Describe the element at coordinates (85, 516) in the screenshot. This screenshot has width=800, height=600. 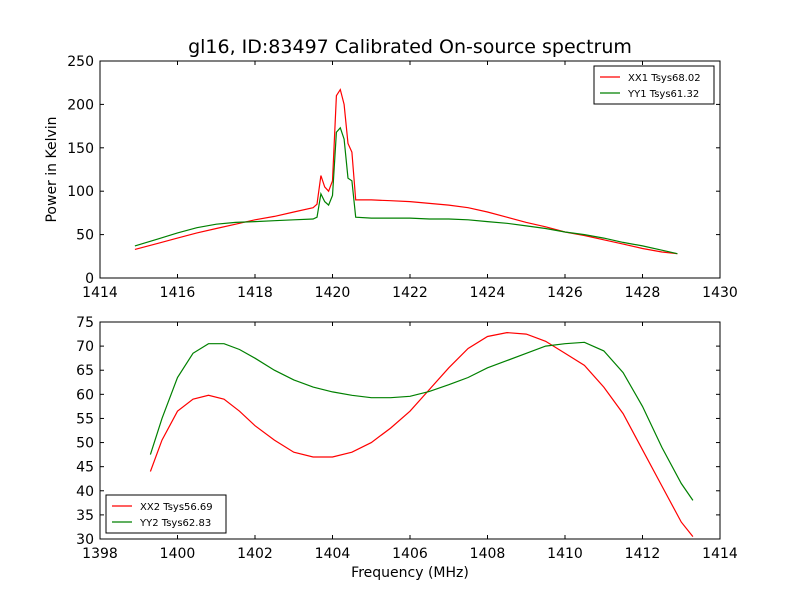
I see `y-tick-label: 35` at that location.